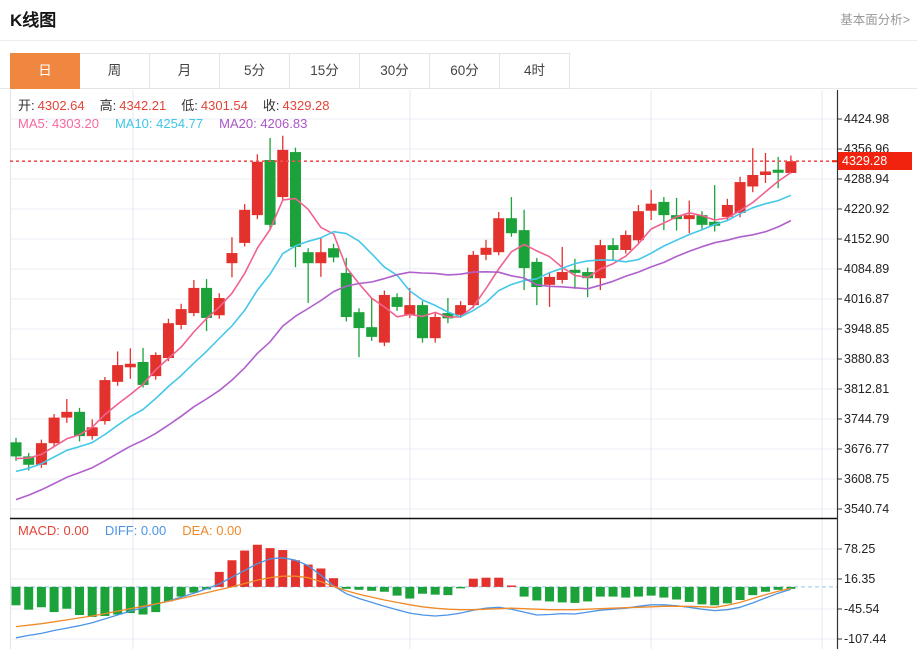 This screenshot has height=649, width=917. Describe the element at coordinates (867, 329) in the screenshot. I see `price-axis-tick-label: 3948.85` at that location.